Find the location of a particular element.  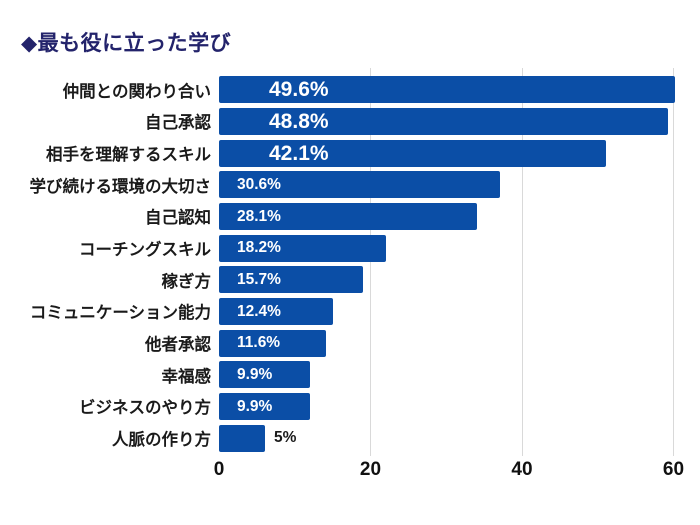

bar-row: 他者承認 11.6% is located at coordinates (350, 343).